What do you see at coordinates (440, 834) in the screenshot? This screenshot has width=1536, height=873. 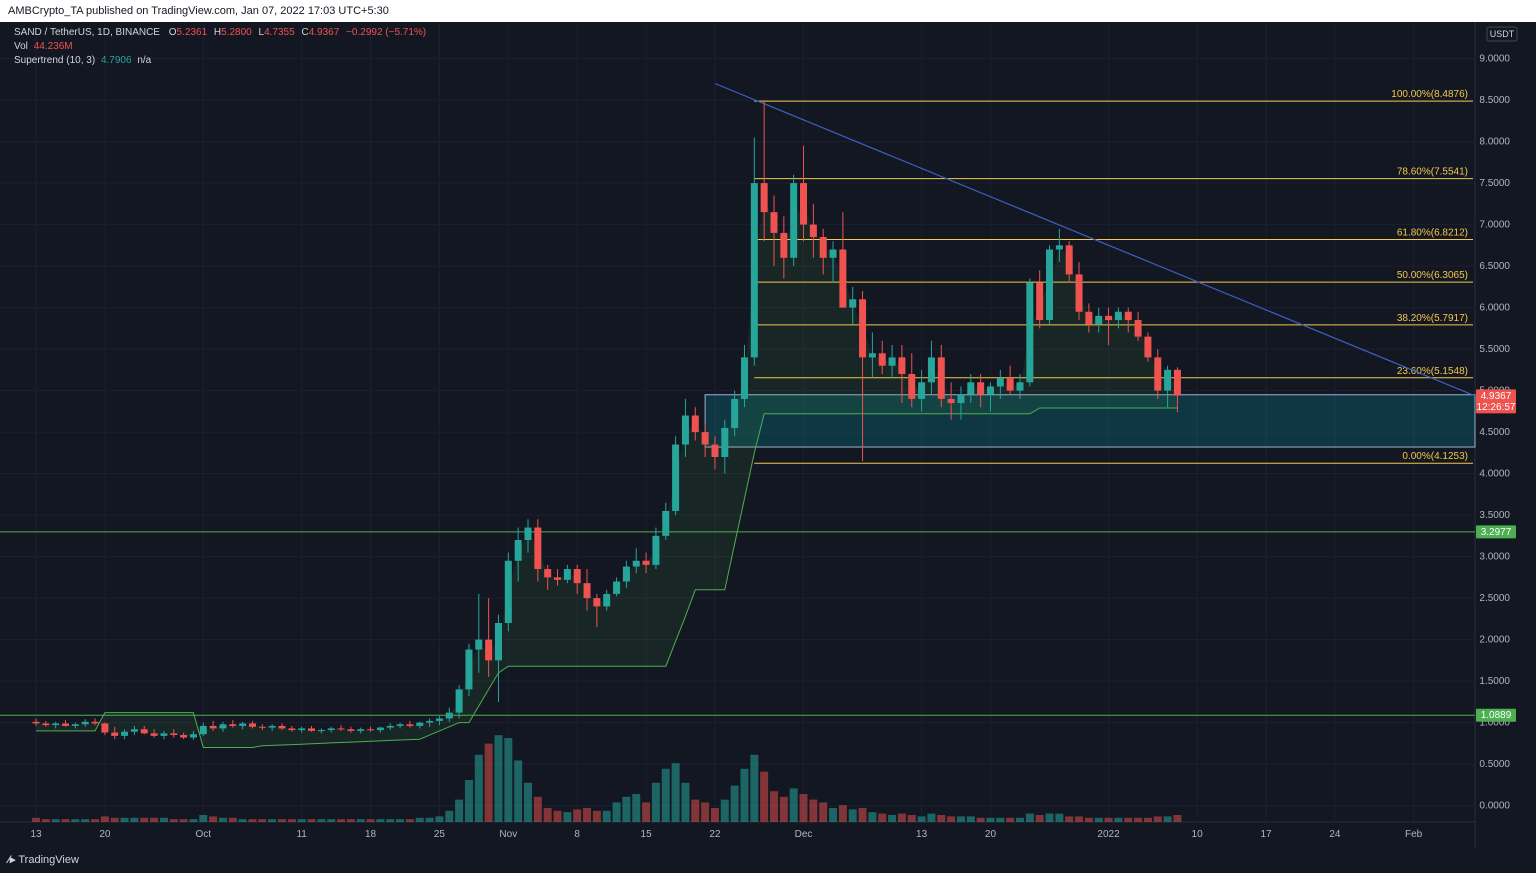 I see `time-tick-label: 25` at bounding box center [440, 834].